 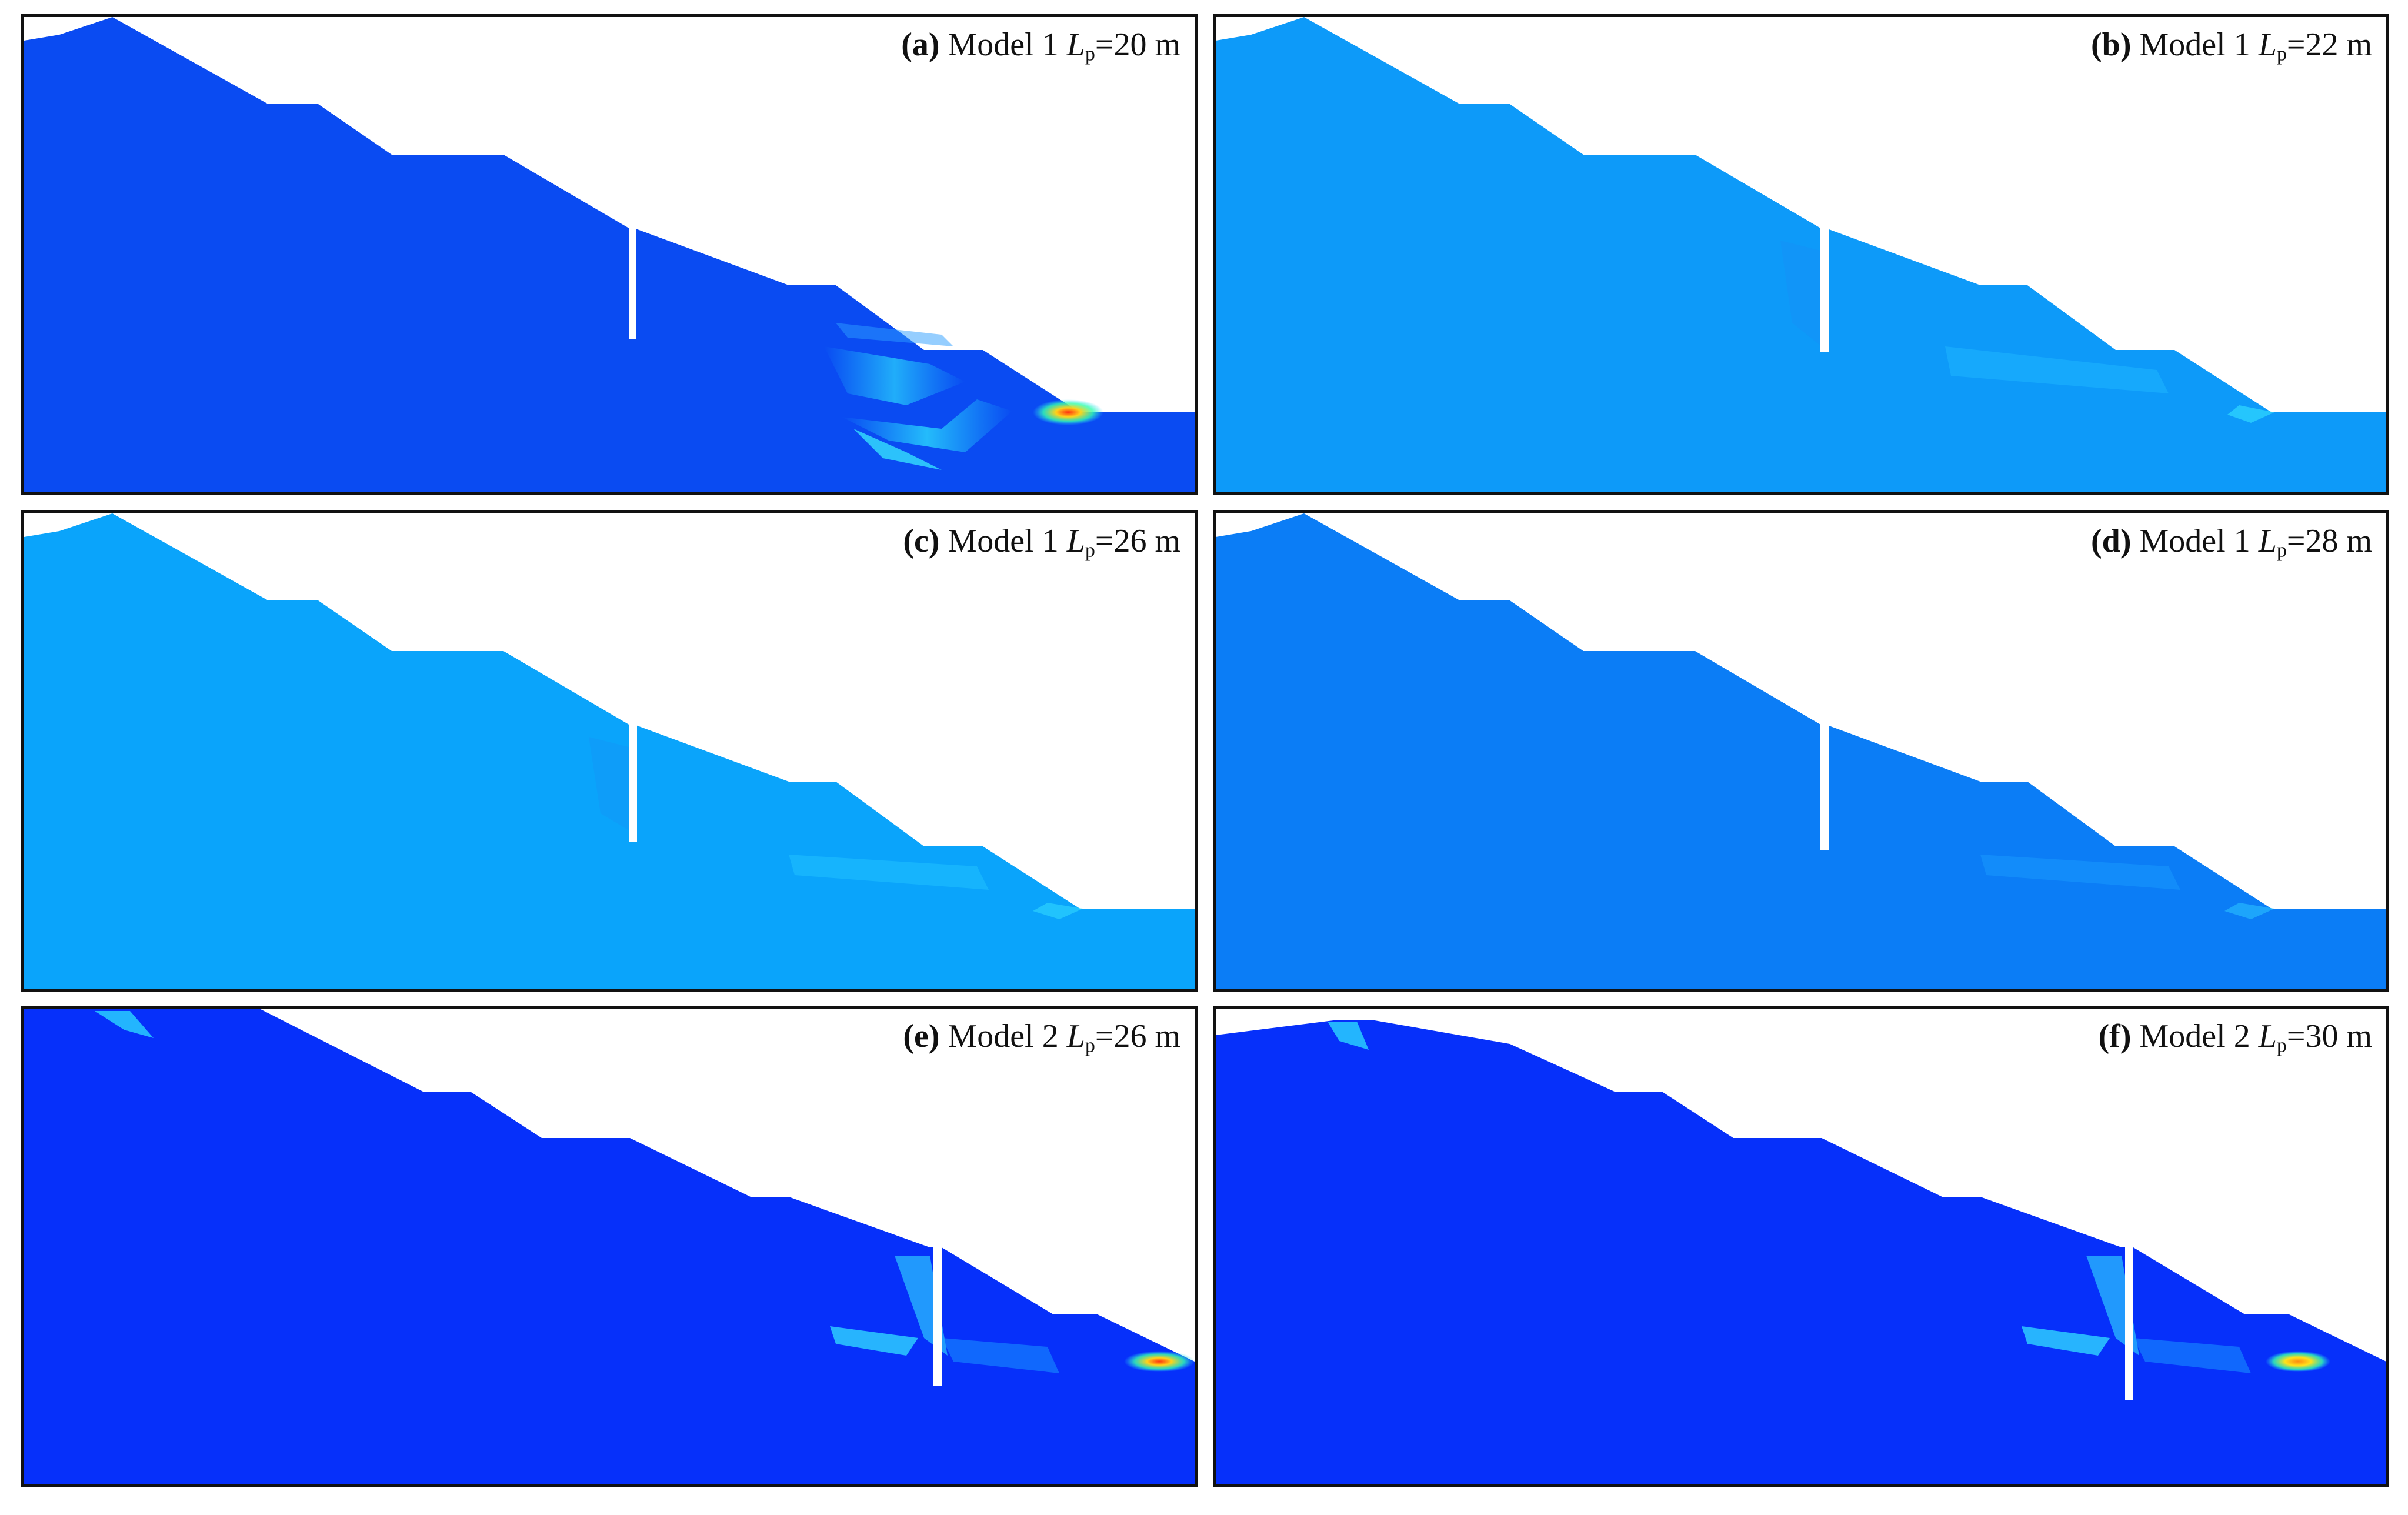 I want to click on panel-caption: (e) Model 2 Lp=26 m, so click(x=1041, y=1037).